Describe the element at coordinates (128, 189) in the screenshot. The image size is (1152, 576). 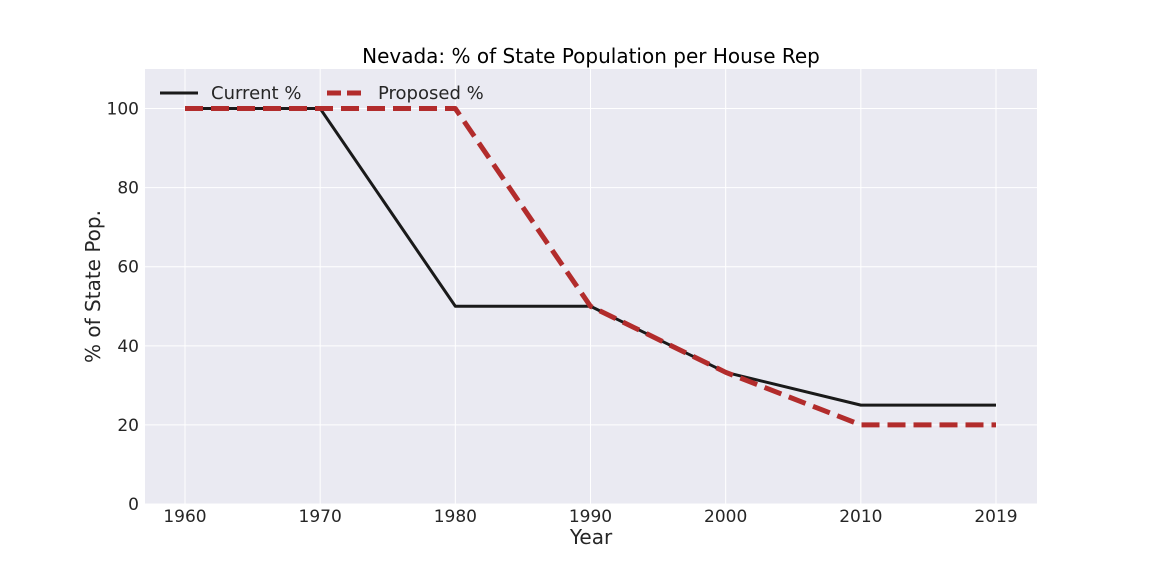
I see `y-tick-label: 80` at that location.